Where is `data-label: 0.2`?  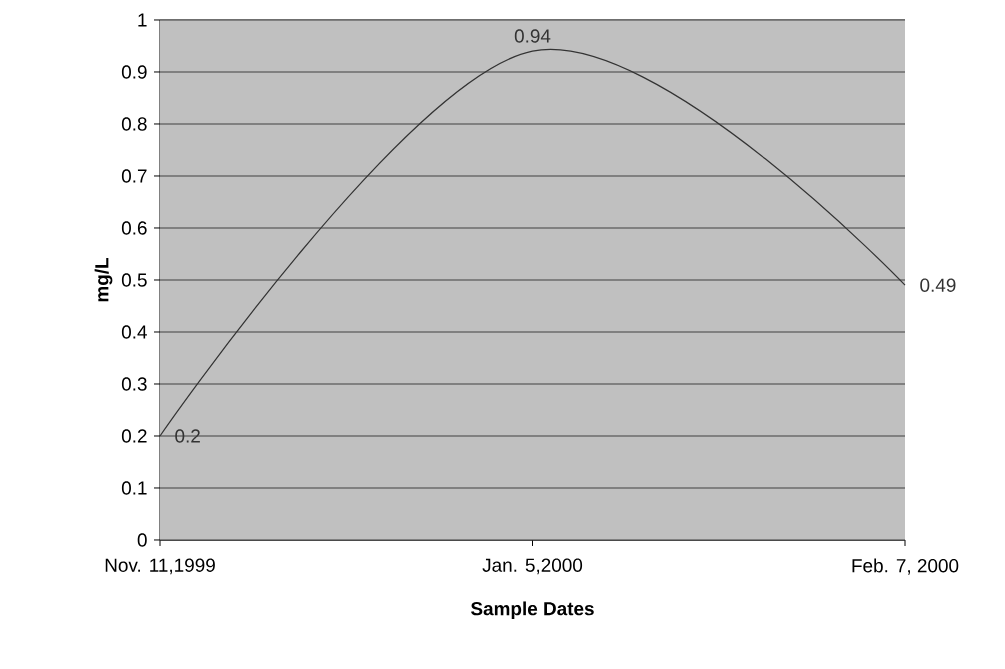
data-label: 0.2 is located at coordinates (187, 436).